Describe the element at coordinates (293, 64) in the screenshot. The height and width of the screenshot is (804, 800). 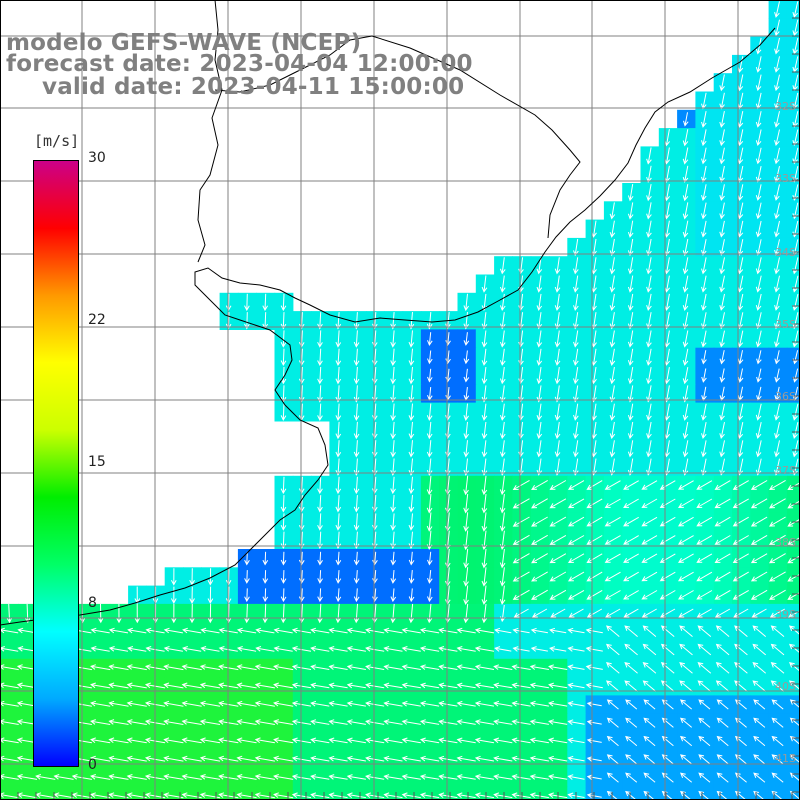
I see `border-line` at that location.